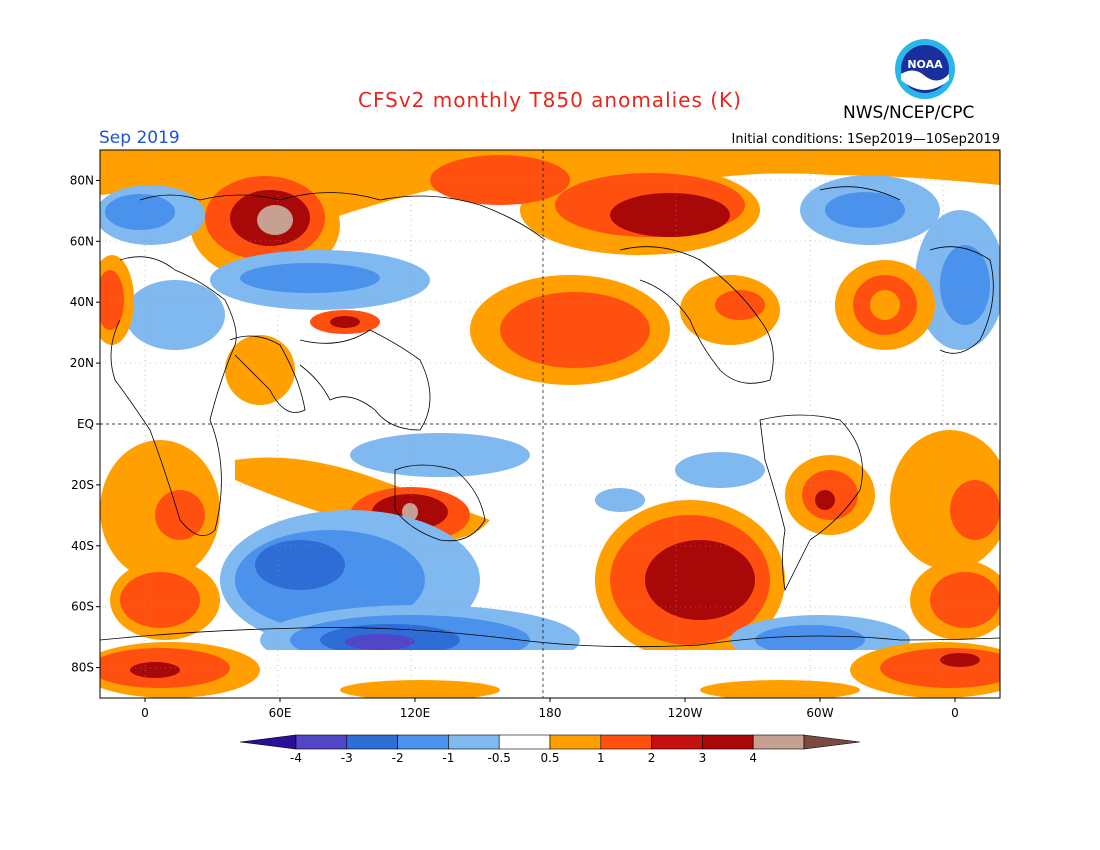 This screenshot has width=1100, height=850. Describe the element at coordinates (601, 758) in the screenshot. I see `colorbar-label: 1` at that location.